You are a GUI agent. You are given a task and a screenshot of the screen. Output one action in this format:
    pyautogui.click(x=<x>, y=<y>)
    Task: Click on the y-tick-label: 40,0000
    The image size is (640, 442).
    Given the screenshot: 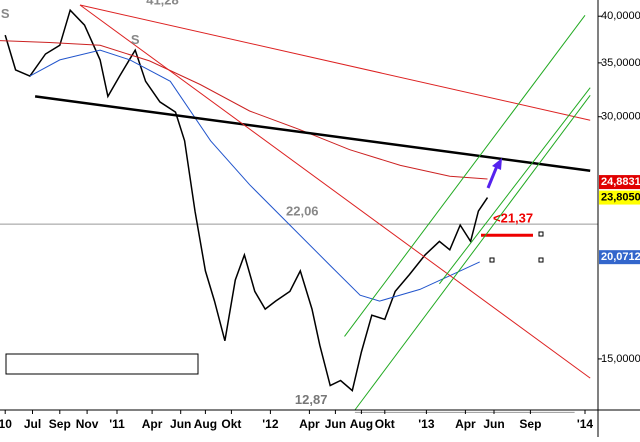 What is the action you would take?
    pyautogui.click(x=620, y=16)
    